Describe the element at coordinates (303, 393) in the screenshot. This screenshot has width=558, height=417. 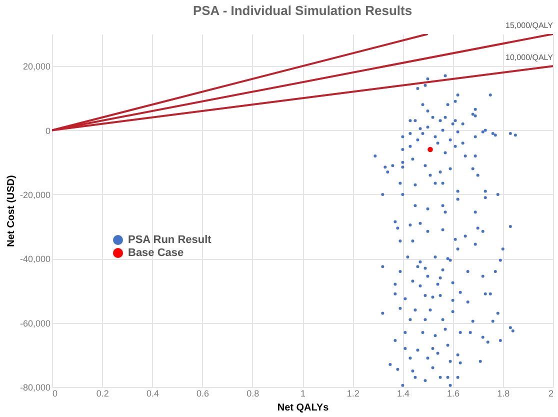
I see `x-tick-label: 1` at that location.